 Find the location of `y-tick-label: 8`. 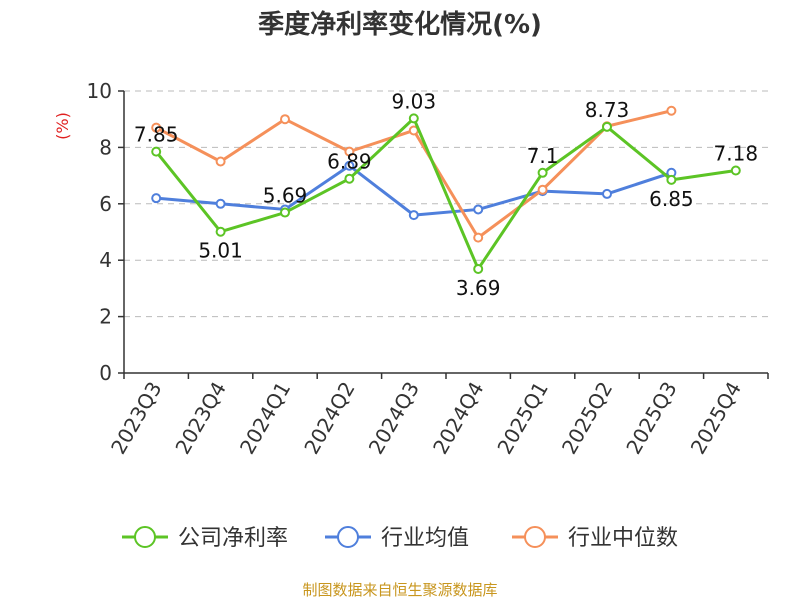

y-tick-label: 8 is located at coordinates (105, 147).